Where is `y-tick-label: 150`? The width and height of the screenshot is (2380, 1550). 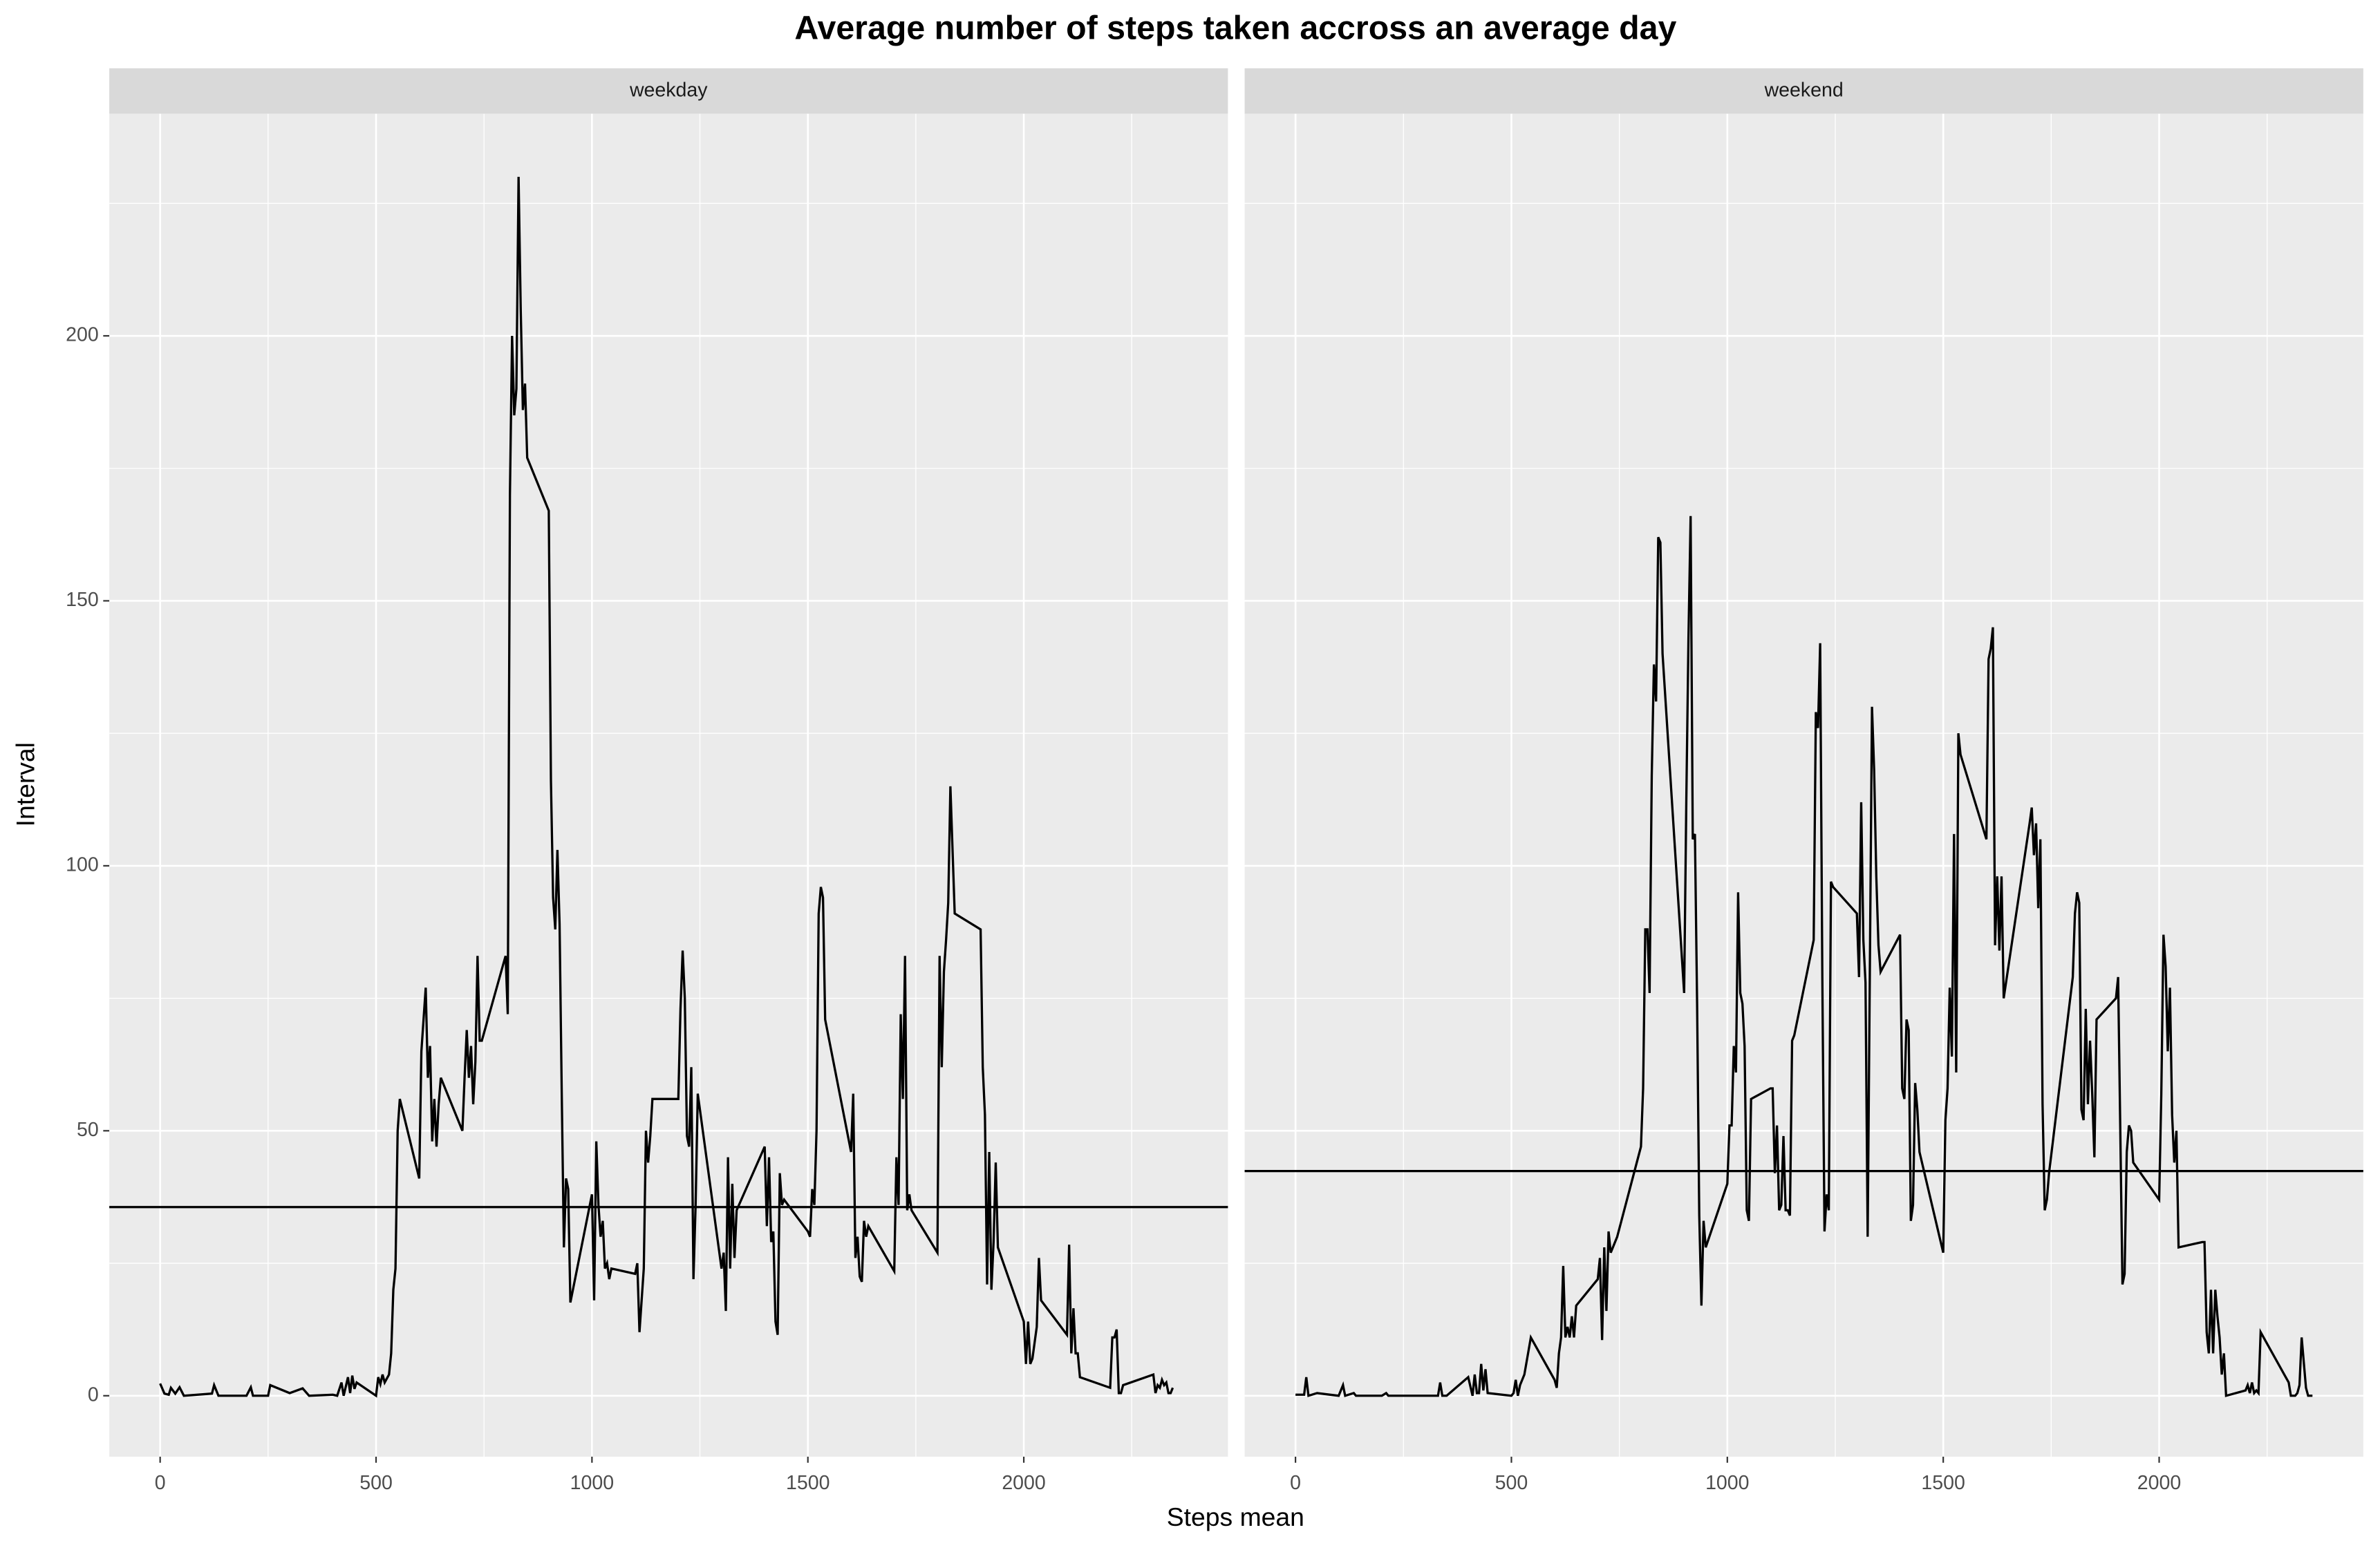
y-tick-label: 150 is located at coordinates (82, 600).